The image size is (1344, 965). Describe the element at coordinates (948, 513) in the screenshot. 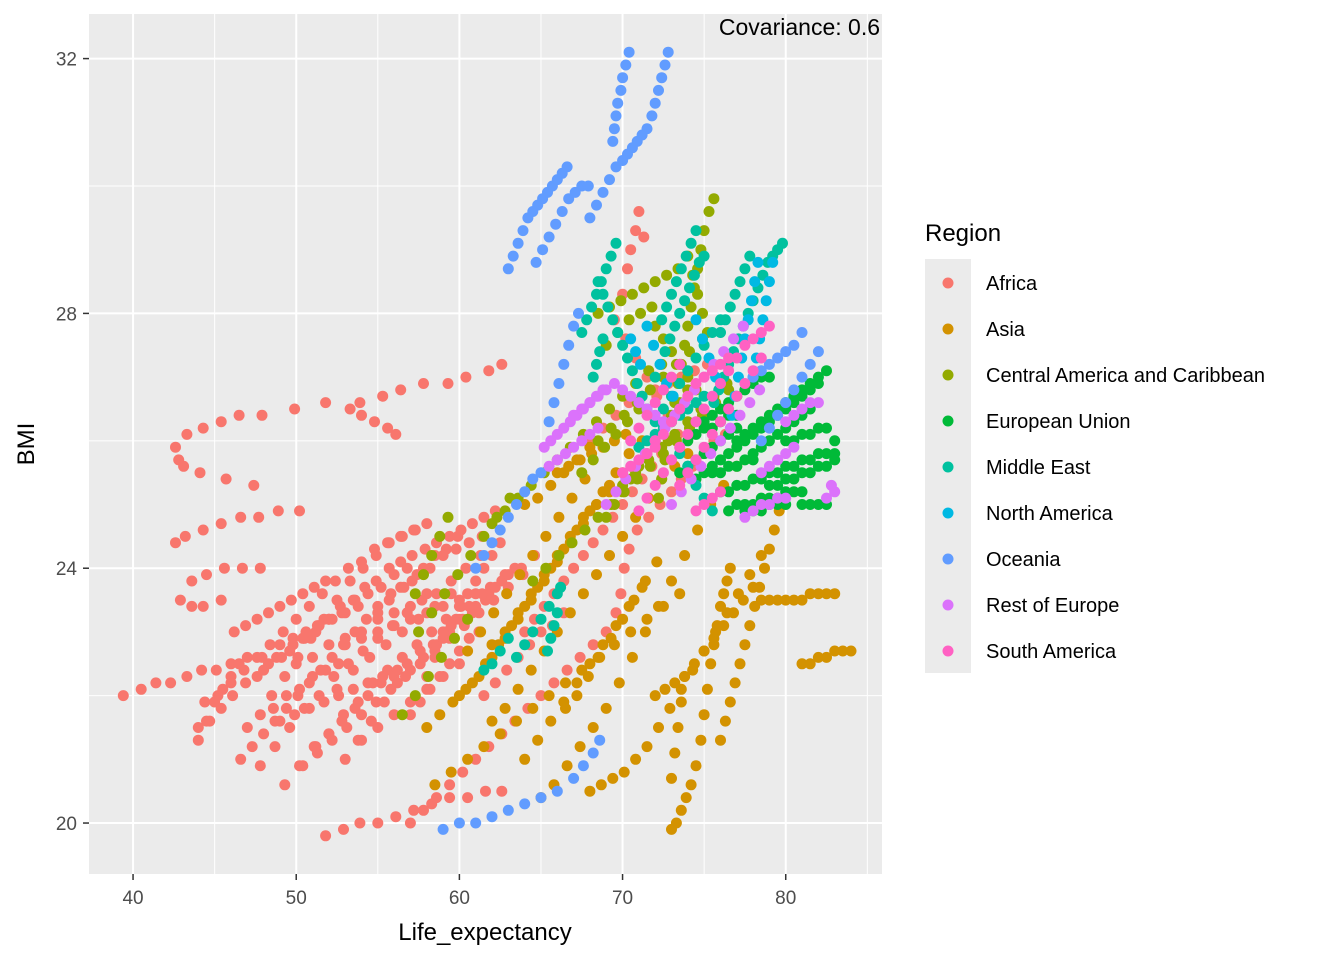

I see `legend-key-north-america` at that location.